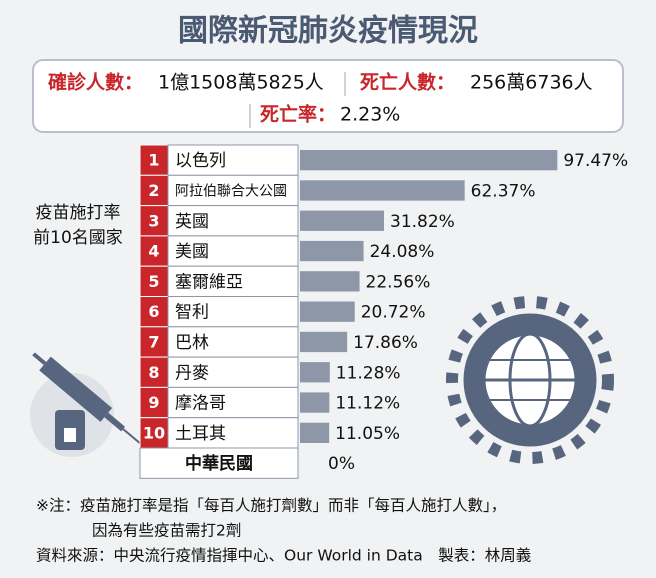  I want to click on rank: 4, so click(153, 251).